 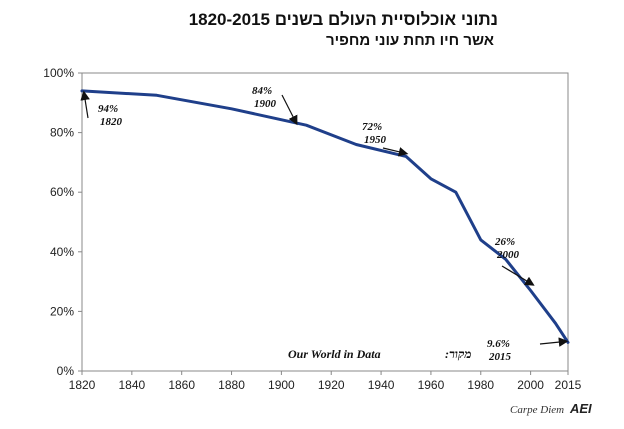 I want to click on annotation-pct: 26%, so click(x=504, y=242).